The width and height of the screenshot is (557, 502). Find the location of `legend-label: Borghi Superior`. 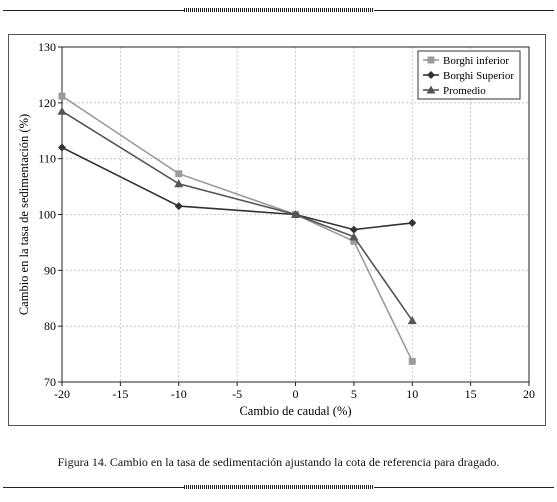

legend-label: Borghi Superior is located at coordinates (478, 76).